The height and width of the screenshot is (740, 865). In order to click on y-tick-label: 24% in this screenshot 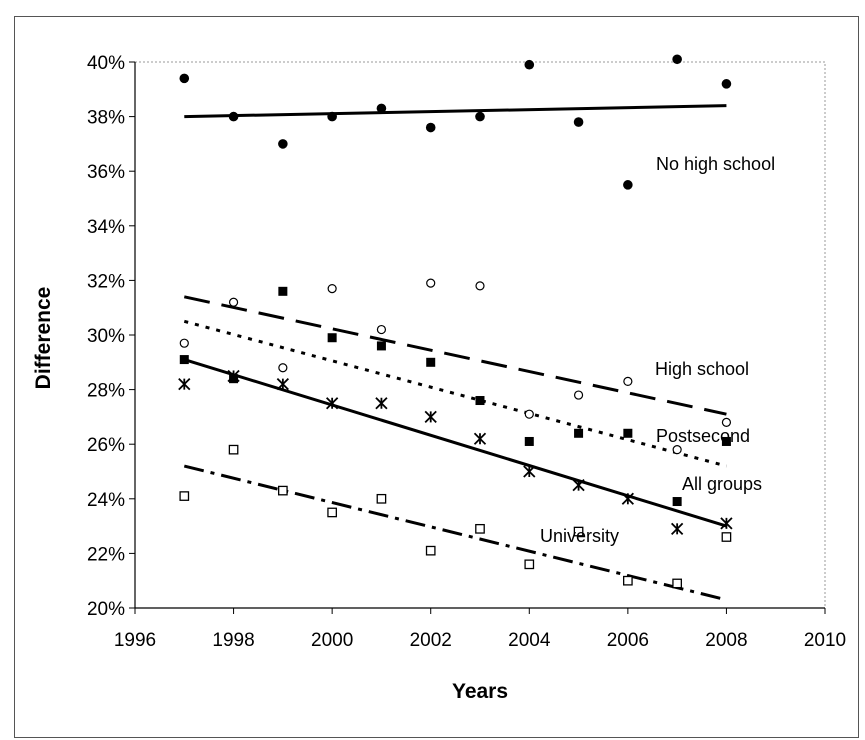, I will do `click(106, 500)`.